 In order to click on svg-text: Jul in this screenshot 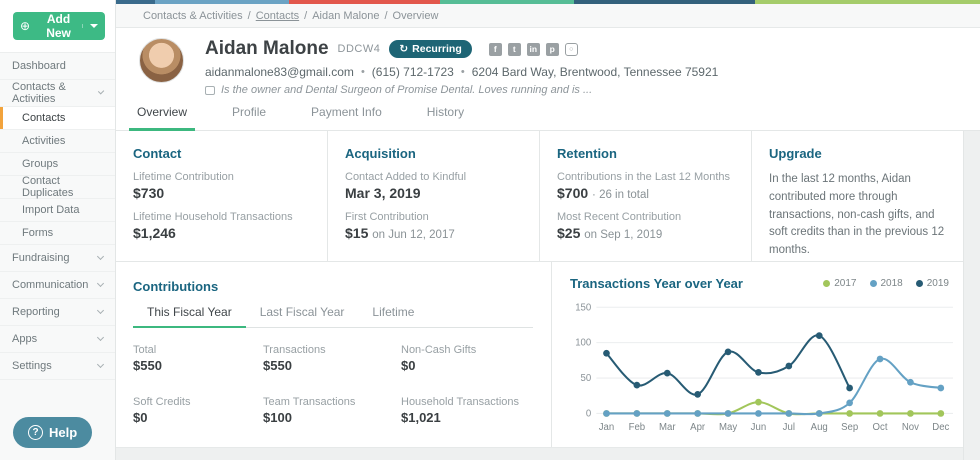, I will do `click(789, 427)`.